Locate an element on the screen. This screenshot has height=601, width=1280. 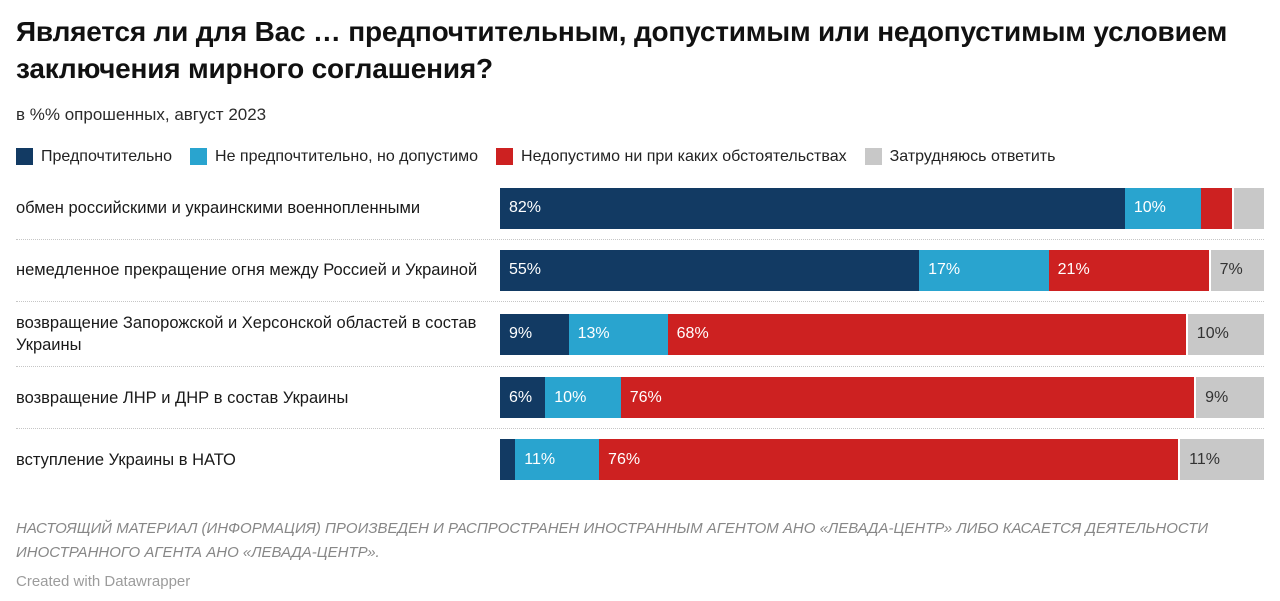
legend-swatch-red is located at coordinates (505, 157).